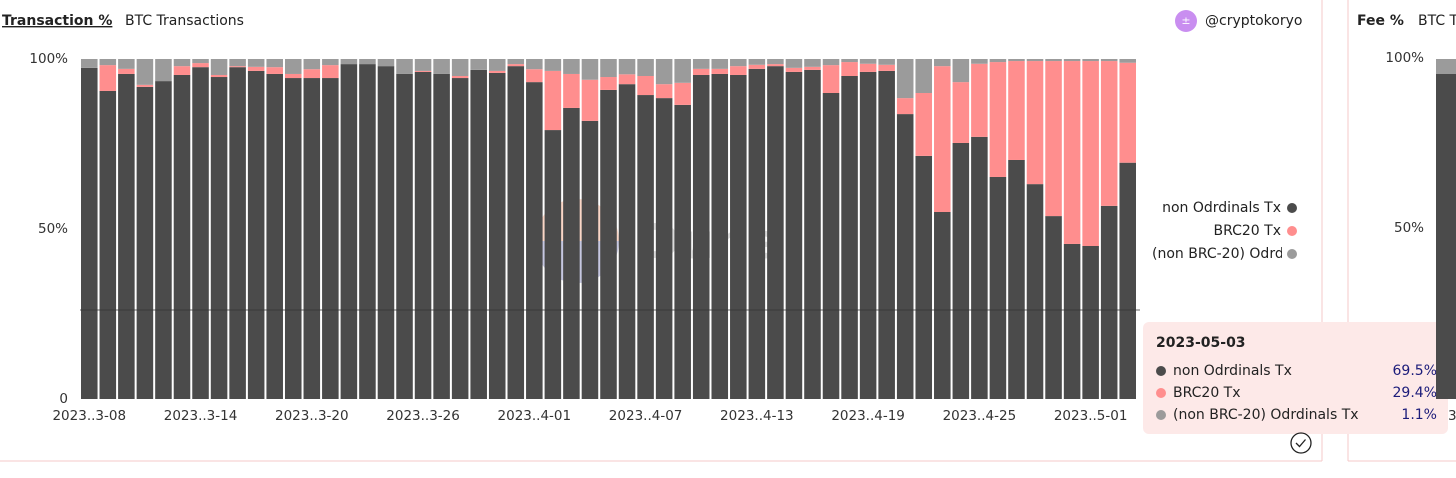 The width and height of the screenshot is (1456, 478). I want to click on author: @cryptokoryo, so click(1253, 21).